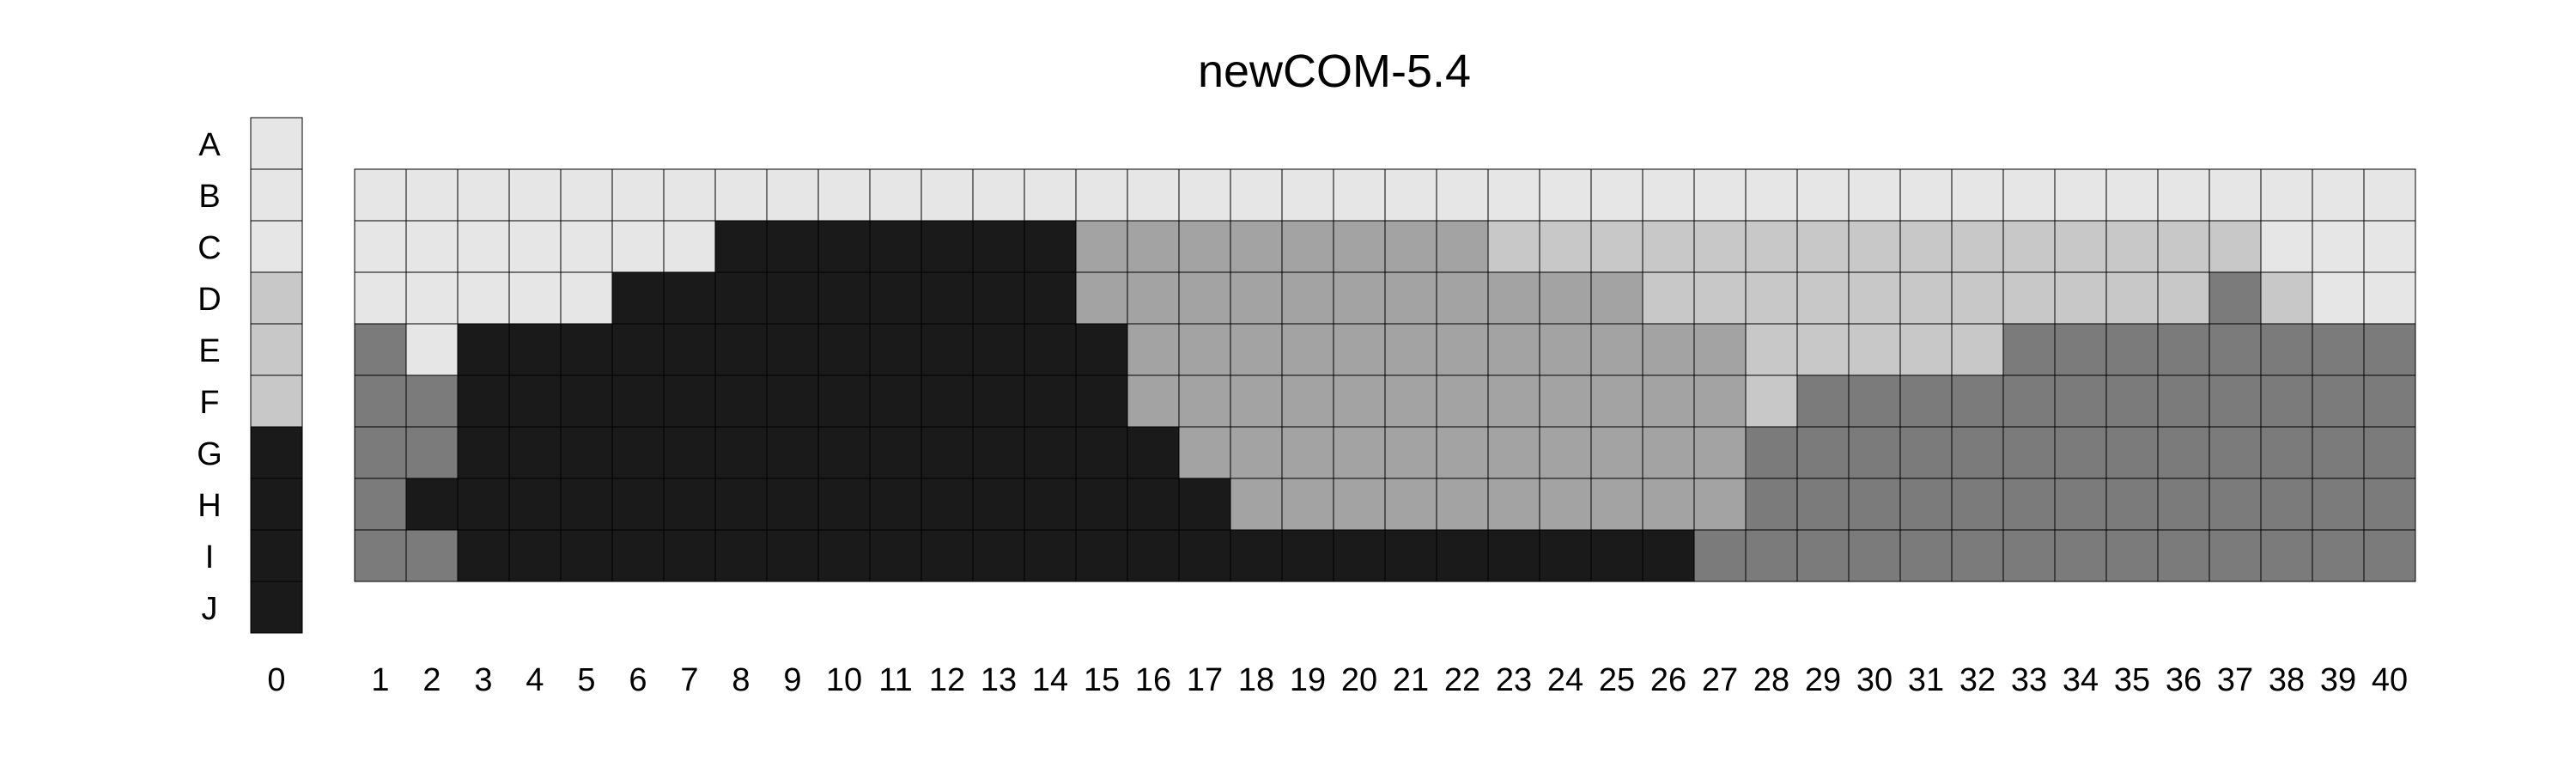  I want to click on column-label: 11, so click(895, 680).